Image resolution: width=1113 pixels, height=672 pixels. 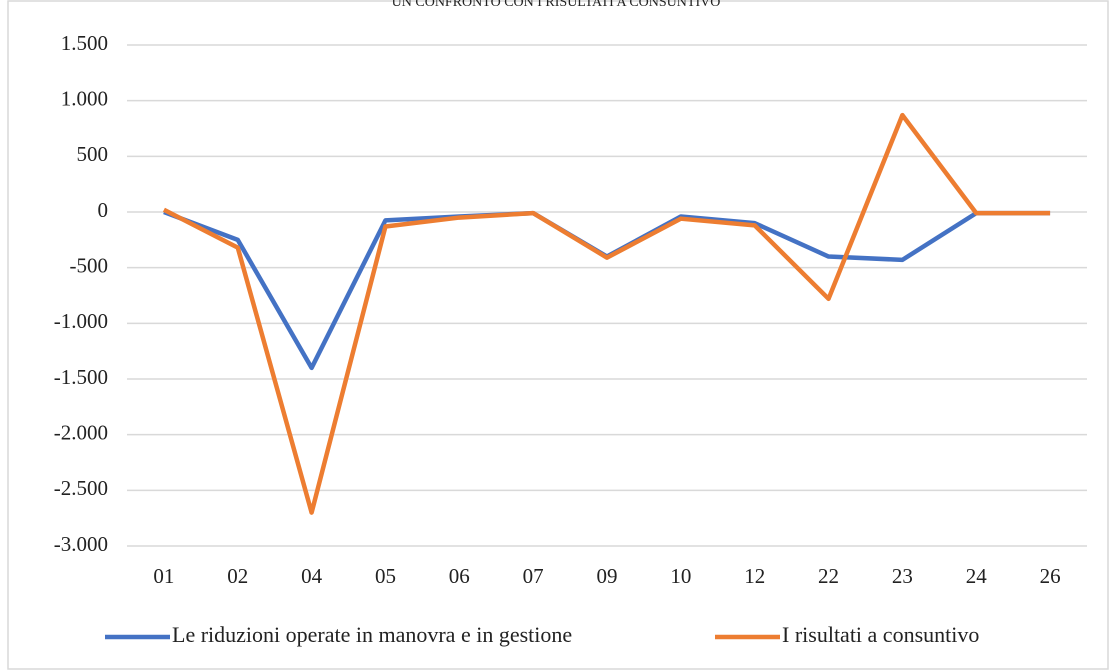 What do you see at coordinates (84, 98) in the screenshot?
I see `y-tick-label: 1.000` at bounding box center [84, 98].